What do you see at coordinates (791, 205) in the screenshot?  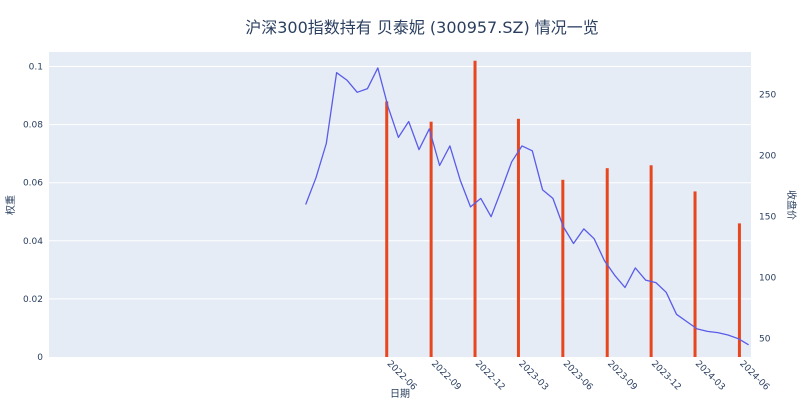 I see `y-right-axis-label: 收盘价` at bounding box center [791, 205].